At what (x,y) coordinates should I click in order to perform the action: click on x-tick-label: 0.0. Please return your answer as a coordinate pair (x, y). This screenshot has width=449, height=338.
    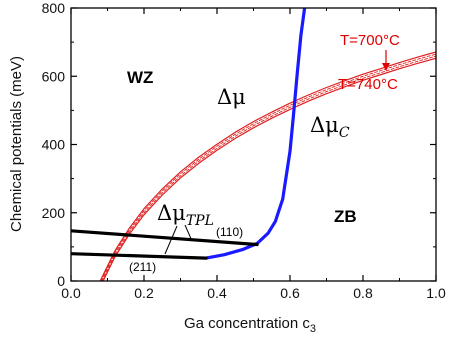
    Looking at the image, I should click on (71, 293).